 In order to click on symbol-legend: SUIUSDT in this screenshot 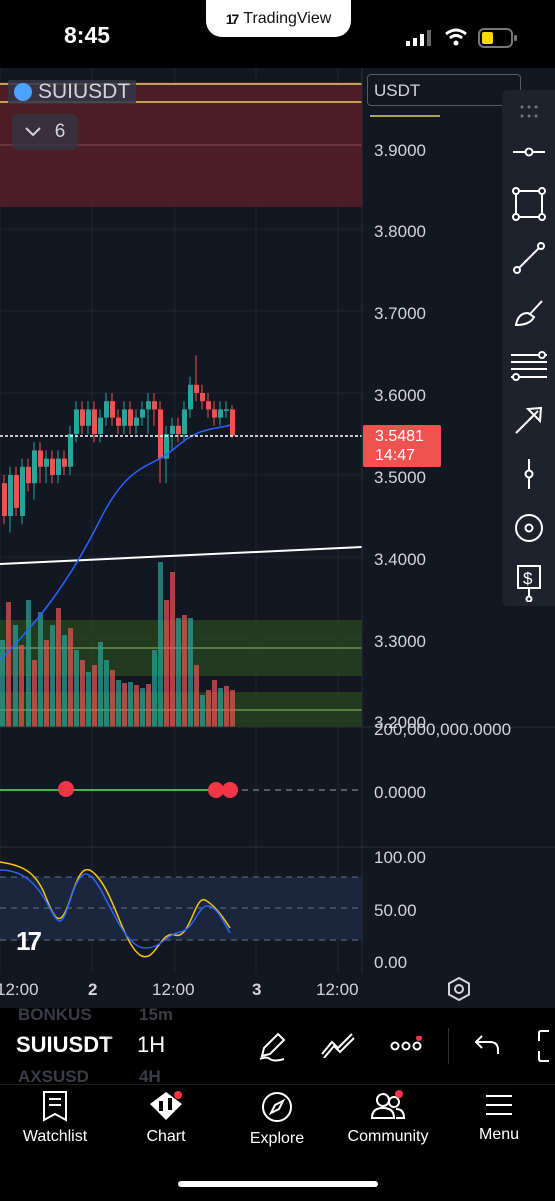, I will do `click(72, 92)`.